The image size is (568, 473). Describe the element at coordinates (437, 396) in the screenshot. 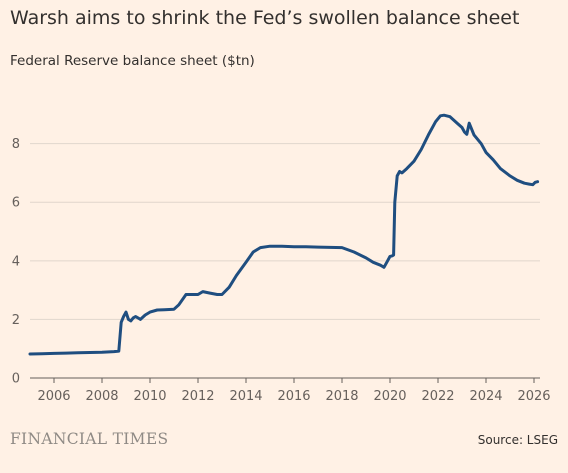

I see `x-tick-label: 2022` at that location.